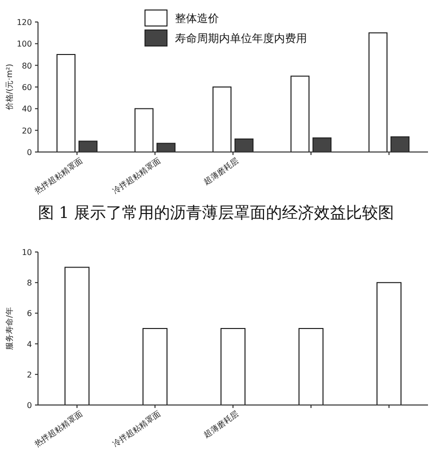 The height and width of the screenshot is (459, 432). Describe the element at coordinates (29, 283) in the screenshot. I see `y-tick-label: 8` at that location.